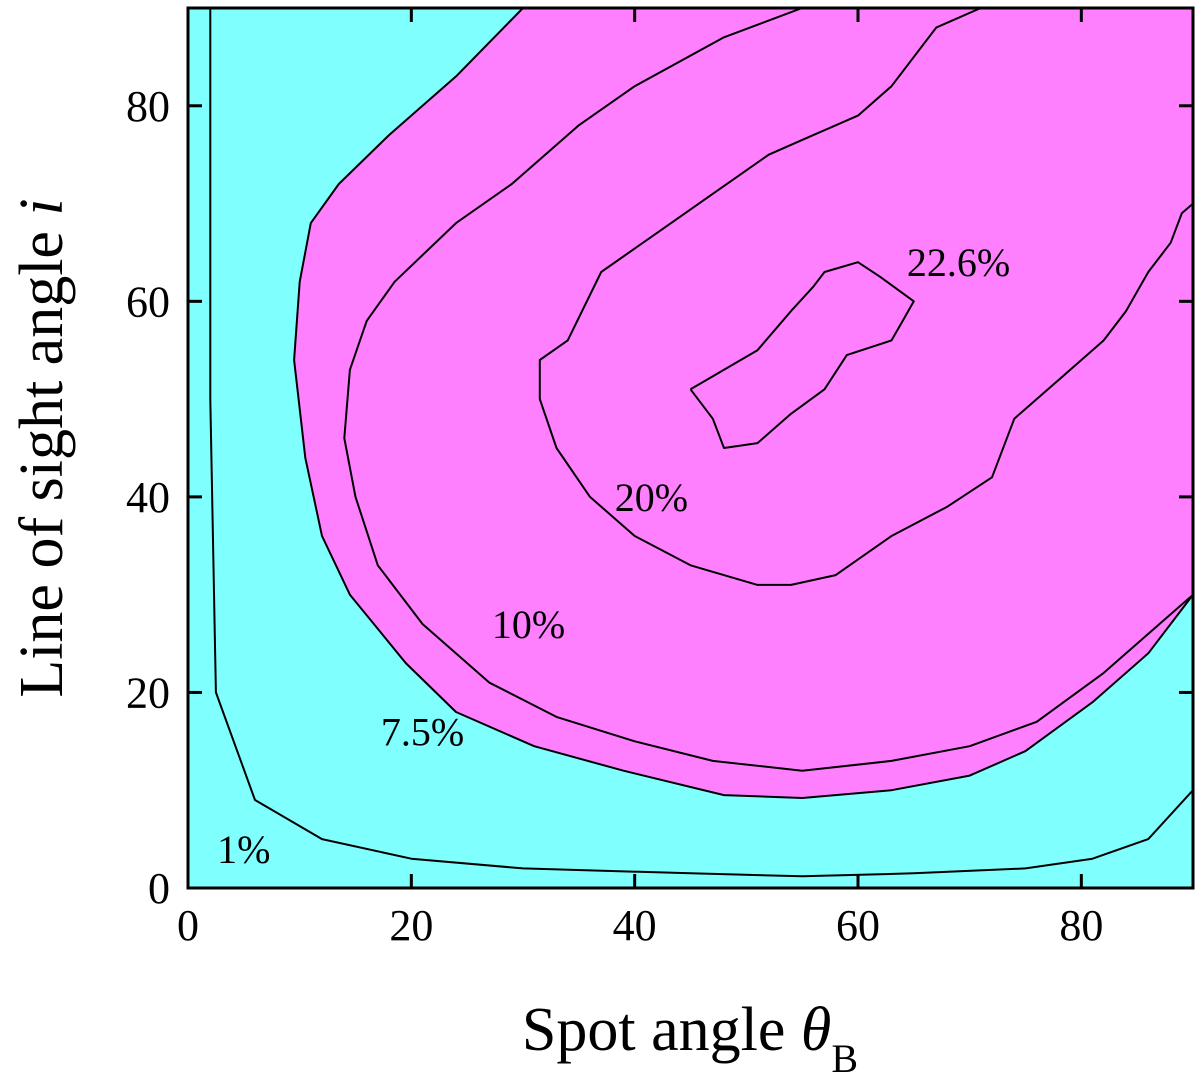 Image resolution: width=1200 pixels, height=1079 pixels. Describe the element at coordinates (42, 206) in the screenshot. I see `y-axis-label-symbol: i` at that location.